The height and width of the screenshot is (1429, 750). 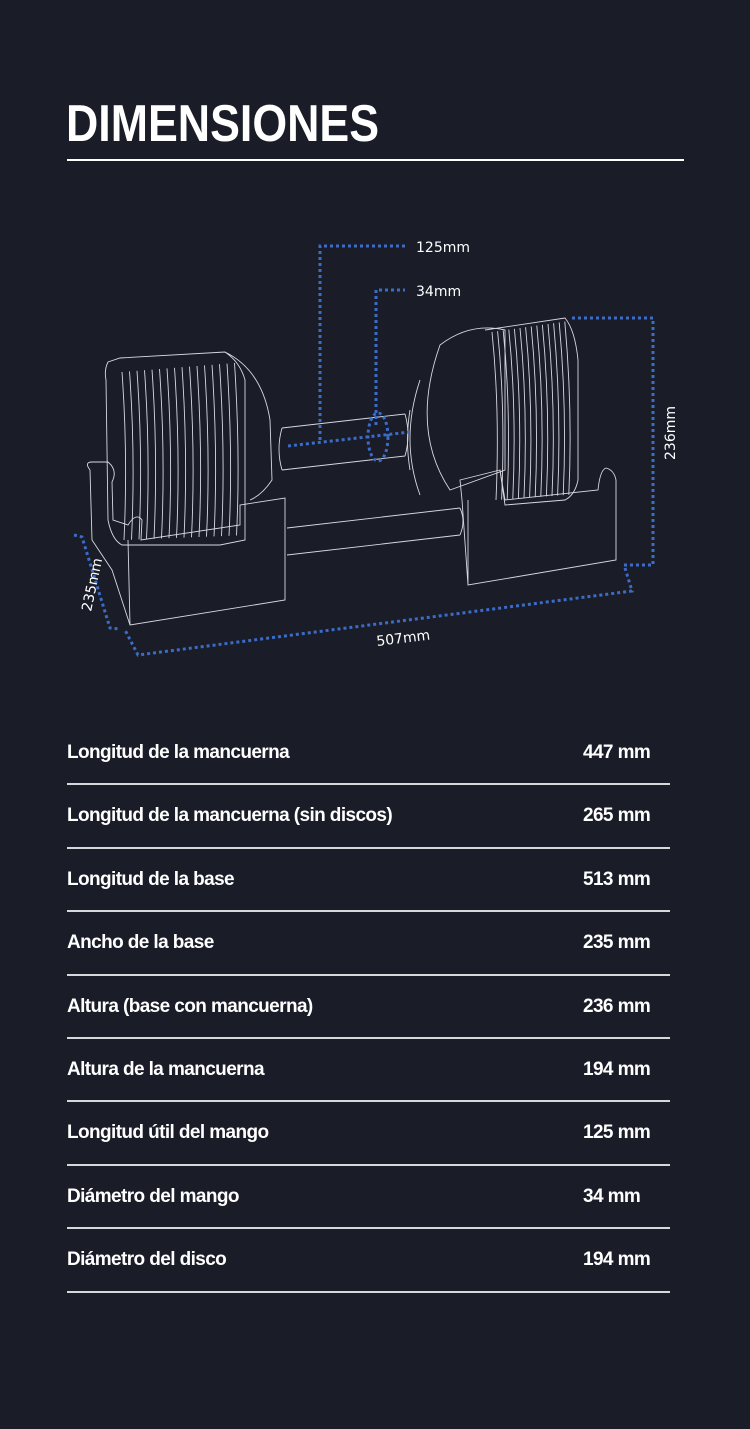 What do you see at coordinates (378, 437) in the screenshot?
I see `handle-diameter-ellipse` at bounding box center [378, 437].